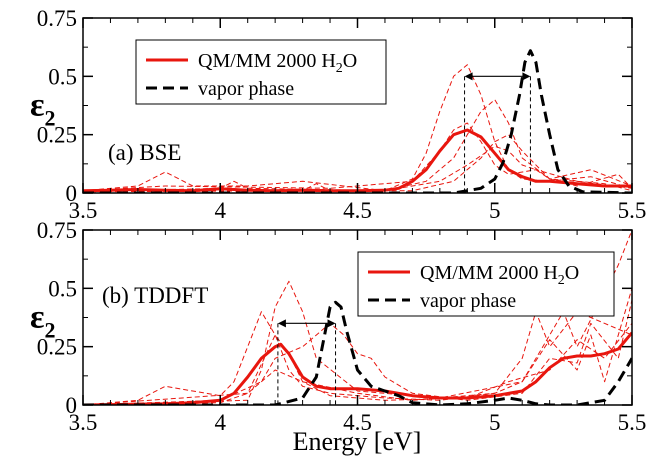  What do you see at coordinates (155, 295) in the screenshot?
I see `panel-label: (b) TDDFT` at bounding box center [155, 295].